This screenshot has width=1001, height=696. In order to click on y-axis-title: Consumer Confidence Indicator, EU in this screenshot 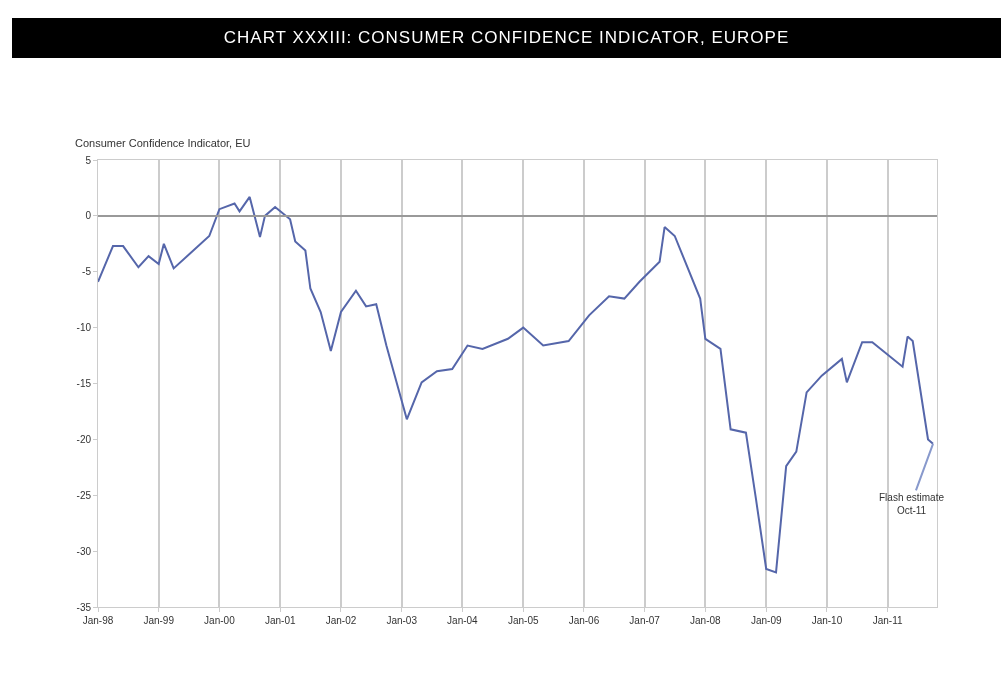, I will do `click(163, 143)`.